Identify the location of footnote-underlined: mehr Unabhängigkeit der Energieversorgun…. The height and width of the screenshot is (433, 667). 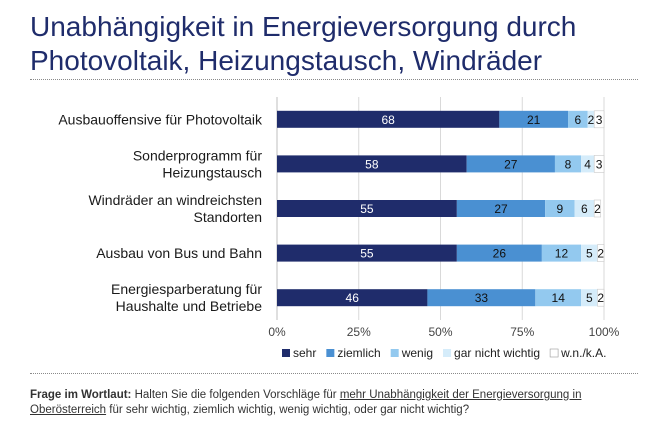
(306, 402).